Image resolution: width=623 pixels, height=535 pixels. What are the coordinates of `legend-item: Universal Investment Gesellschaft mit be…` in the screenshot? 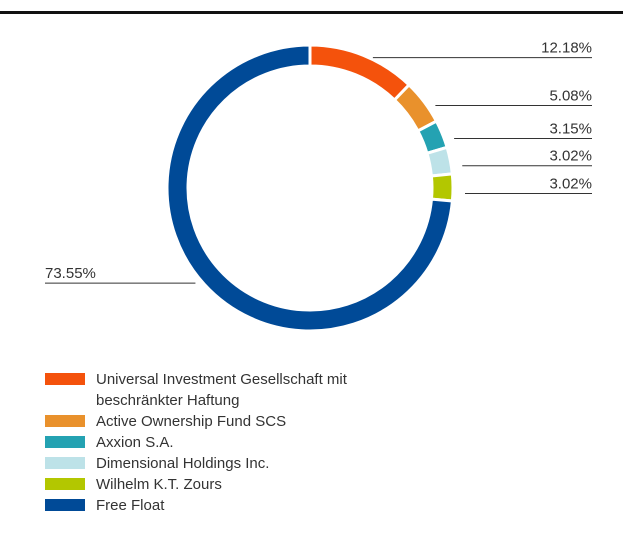 It's located at (225, 390).